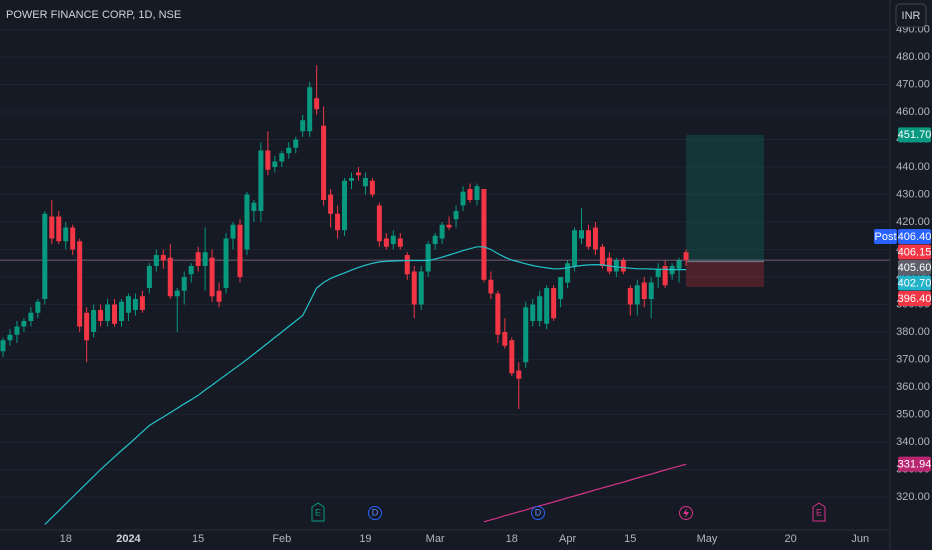 The image size is (932, 550). I want to click on currency-button, so click(911, 15).